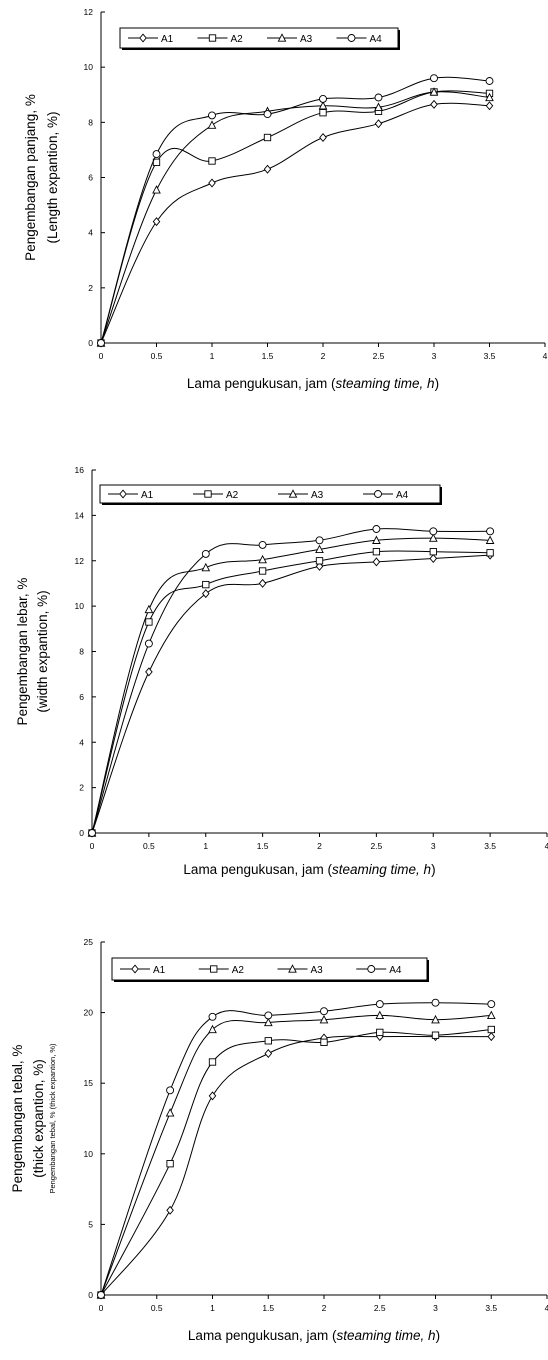  What do you see at coordinates (80, 515) in the screenshot?
I see `y-tick-label: 14` at bounding box center [80, 515].